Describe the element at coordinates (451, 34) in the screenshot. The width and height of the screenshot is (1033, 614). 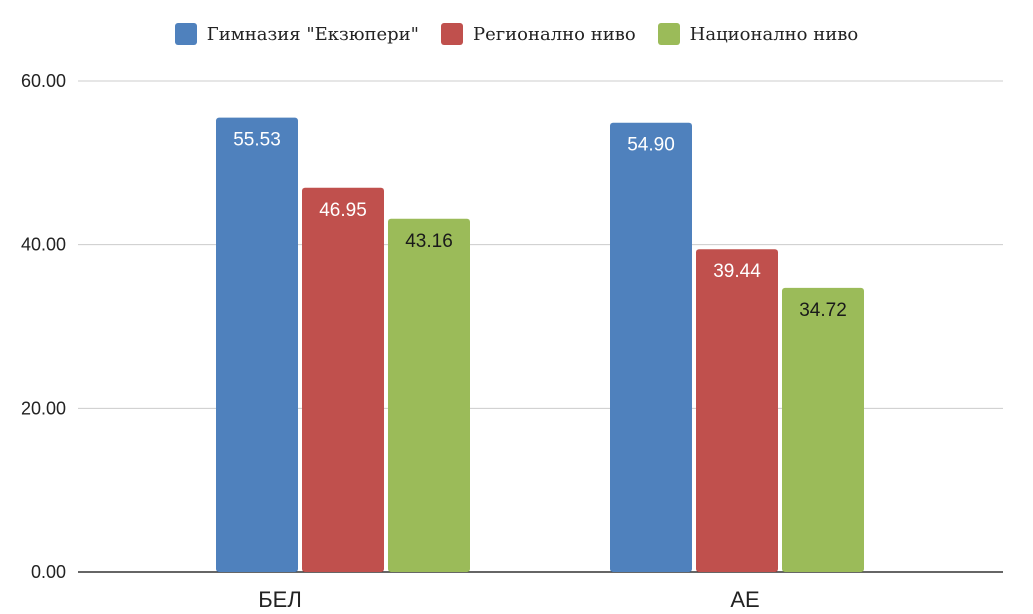
I see `legend-swatch-regional` at that location.